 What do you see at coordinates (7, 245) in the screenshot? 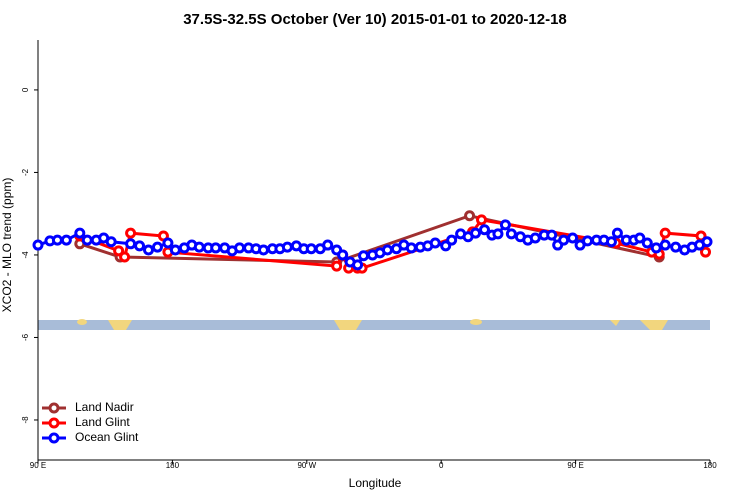
I see `y-axis-label: XCO2 - MLO trend (ppm)` at bounding box center [7, 245].